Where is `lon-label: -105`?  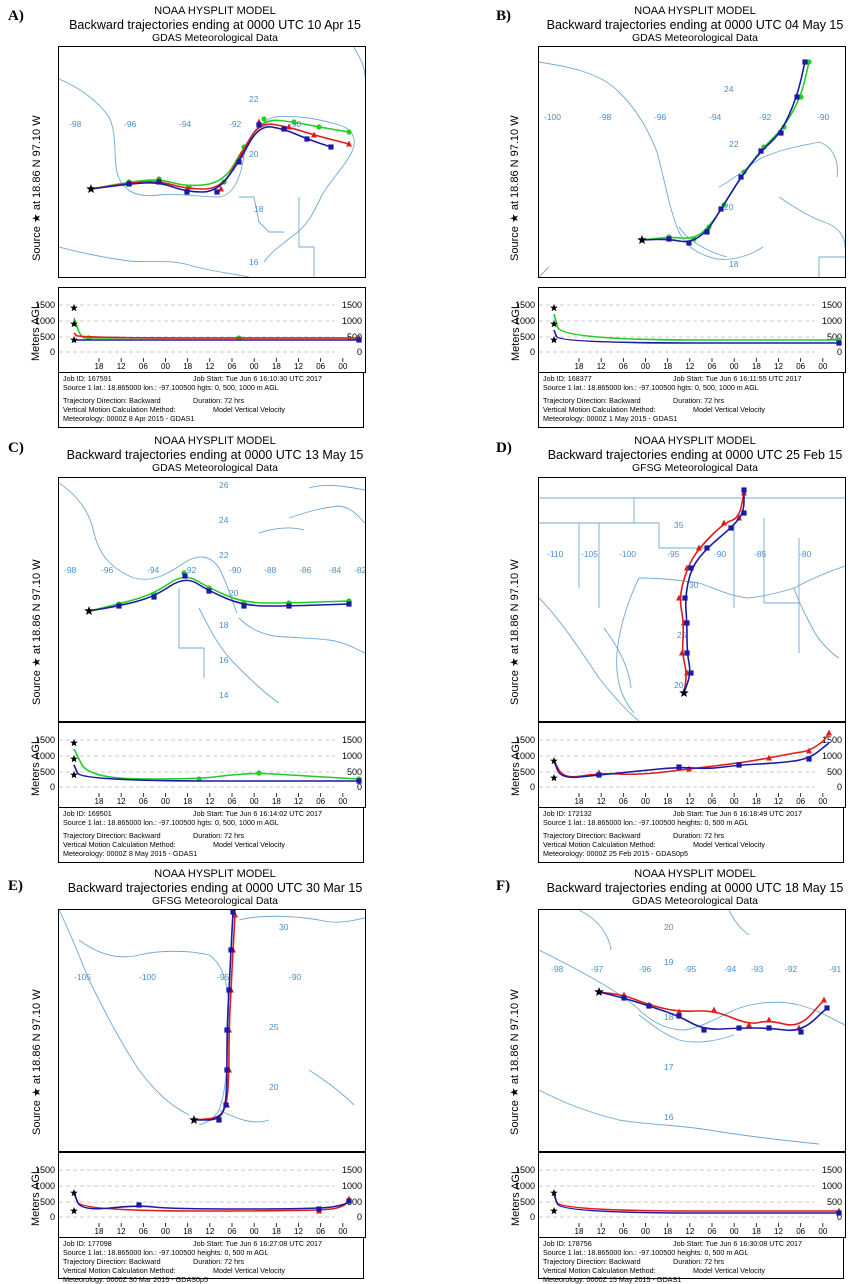 lon-label: -105 is located at coordinates (82, 977).